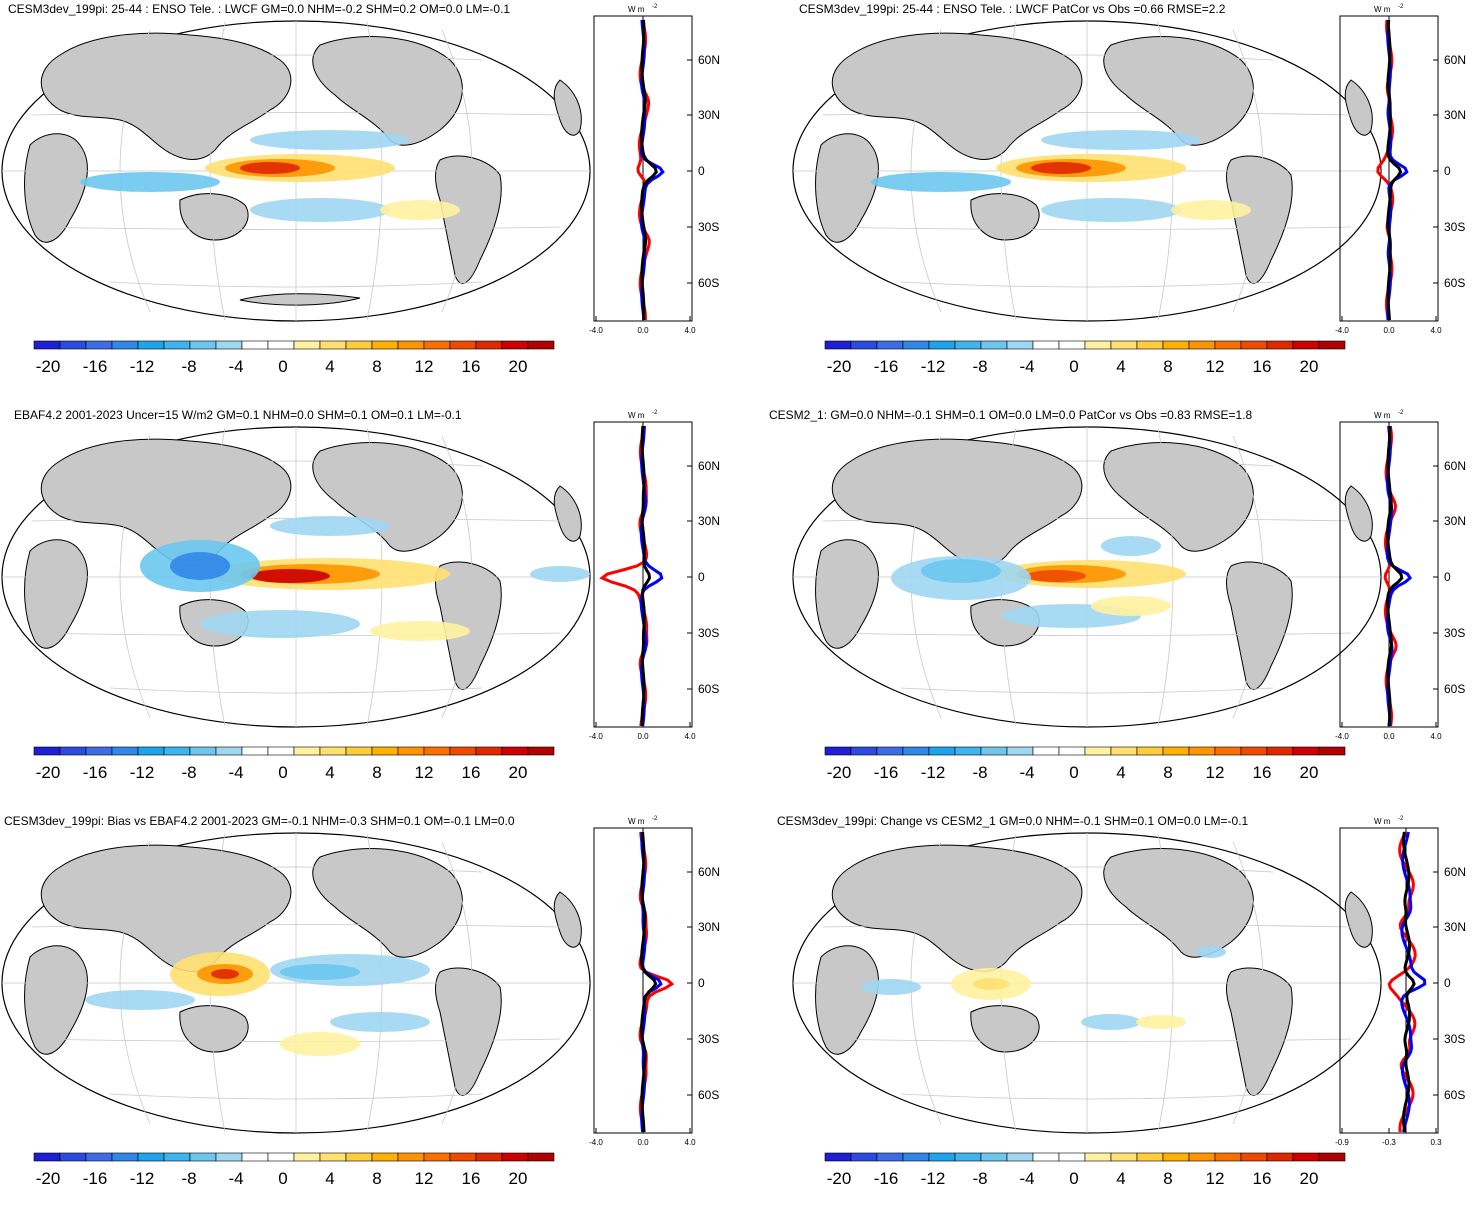 The image size is (1483, 1208). What do you see at coordinates (701, 577) in the screenshot?
I see `lat-label: 0` at bounding box center [701, 577].